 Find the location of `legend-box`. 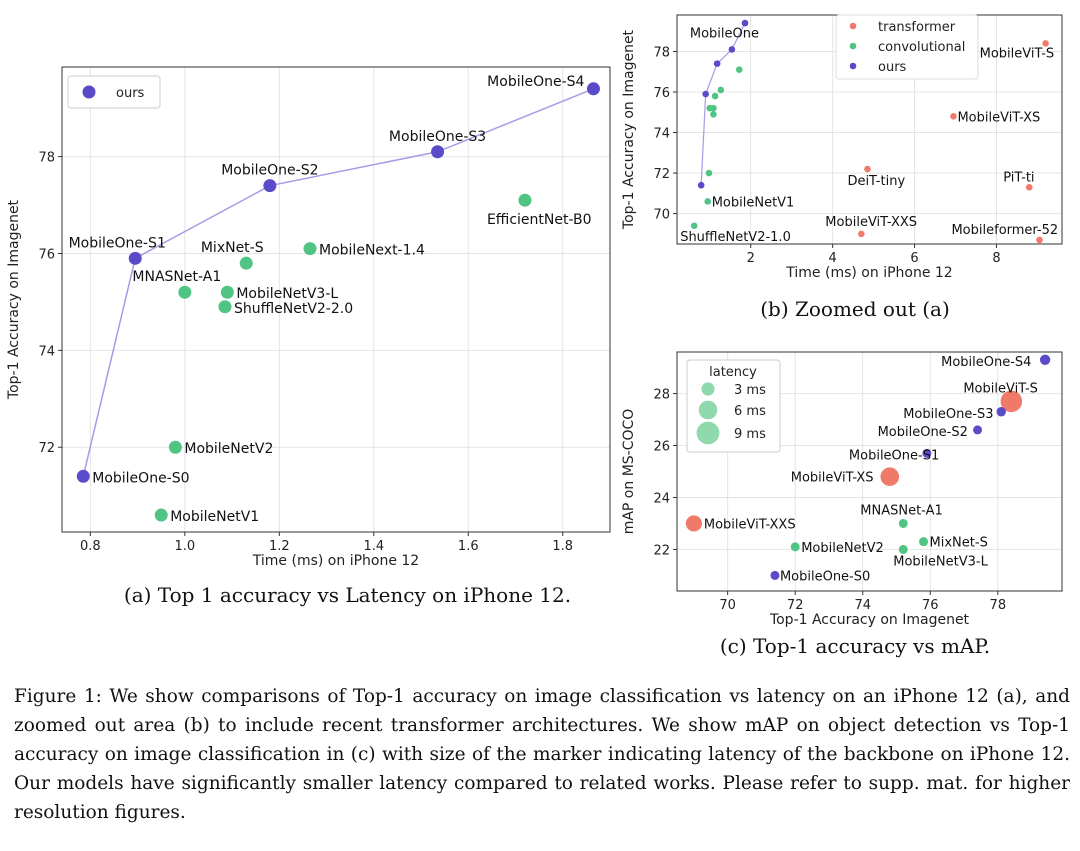

legend-box is located at coordinates (907, 47).